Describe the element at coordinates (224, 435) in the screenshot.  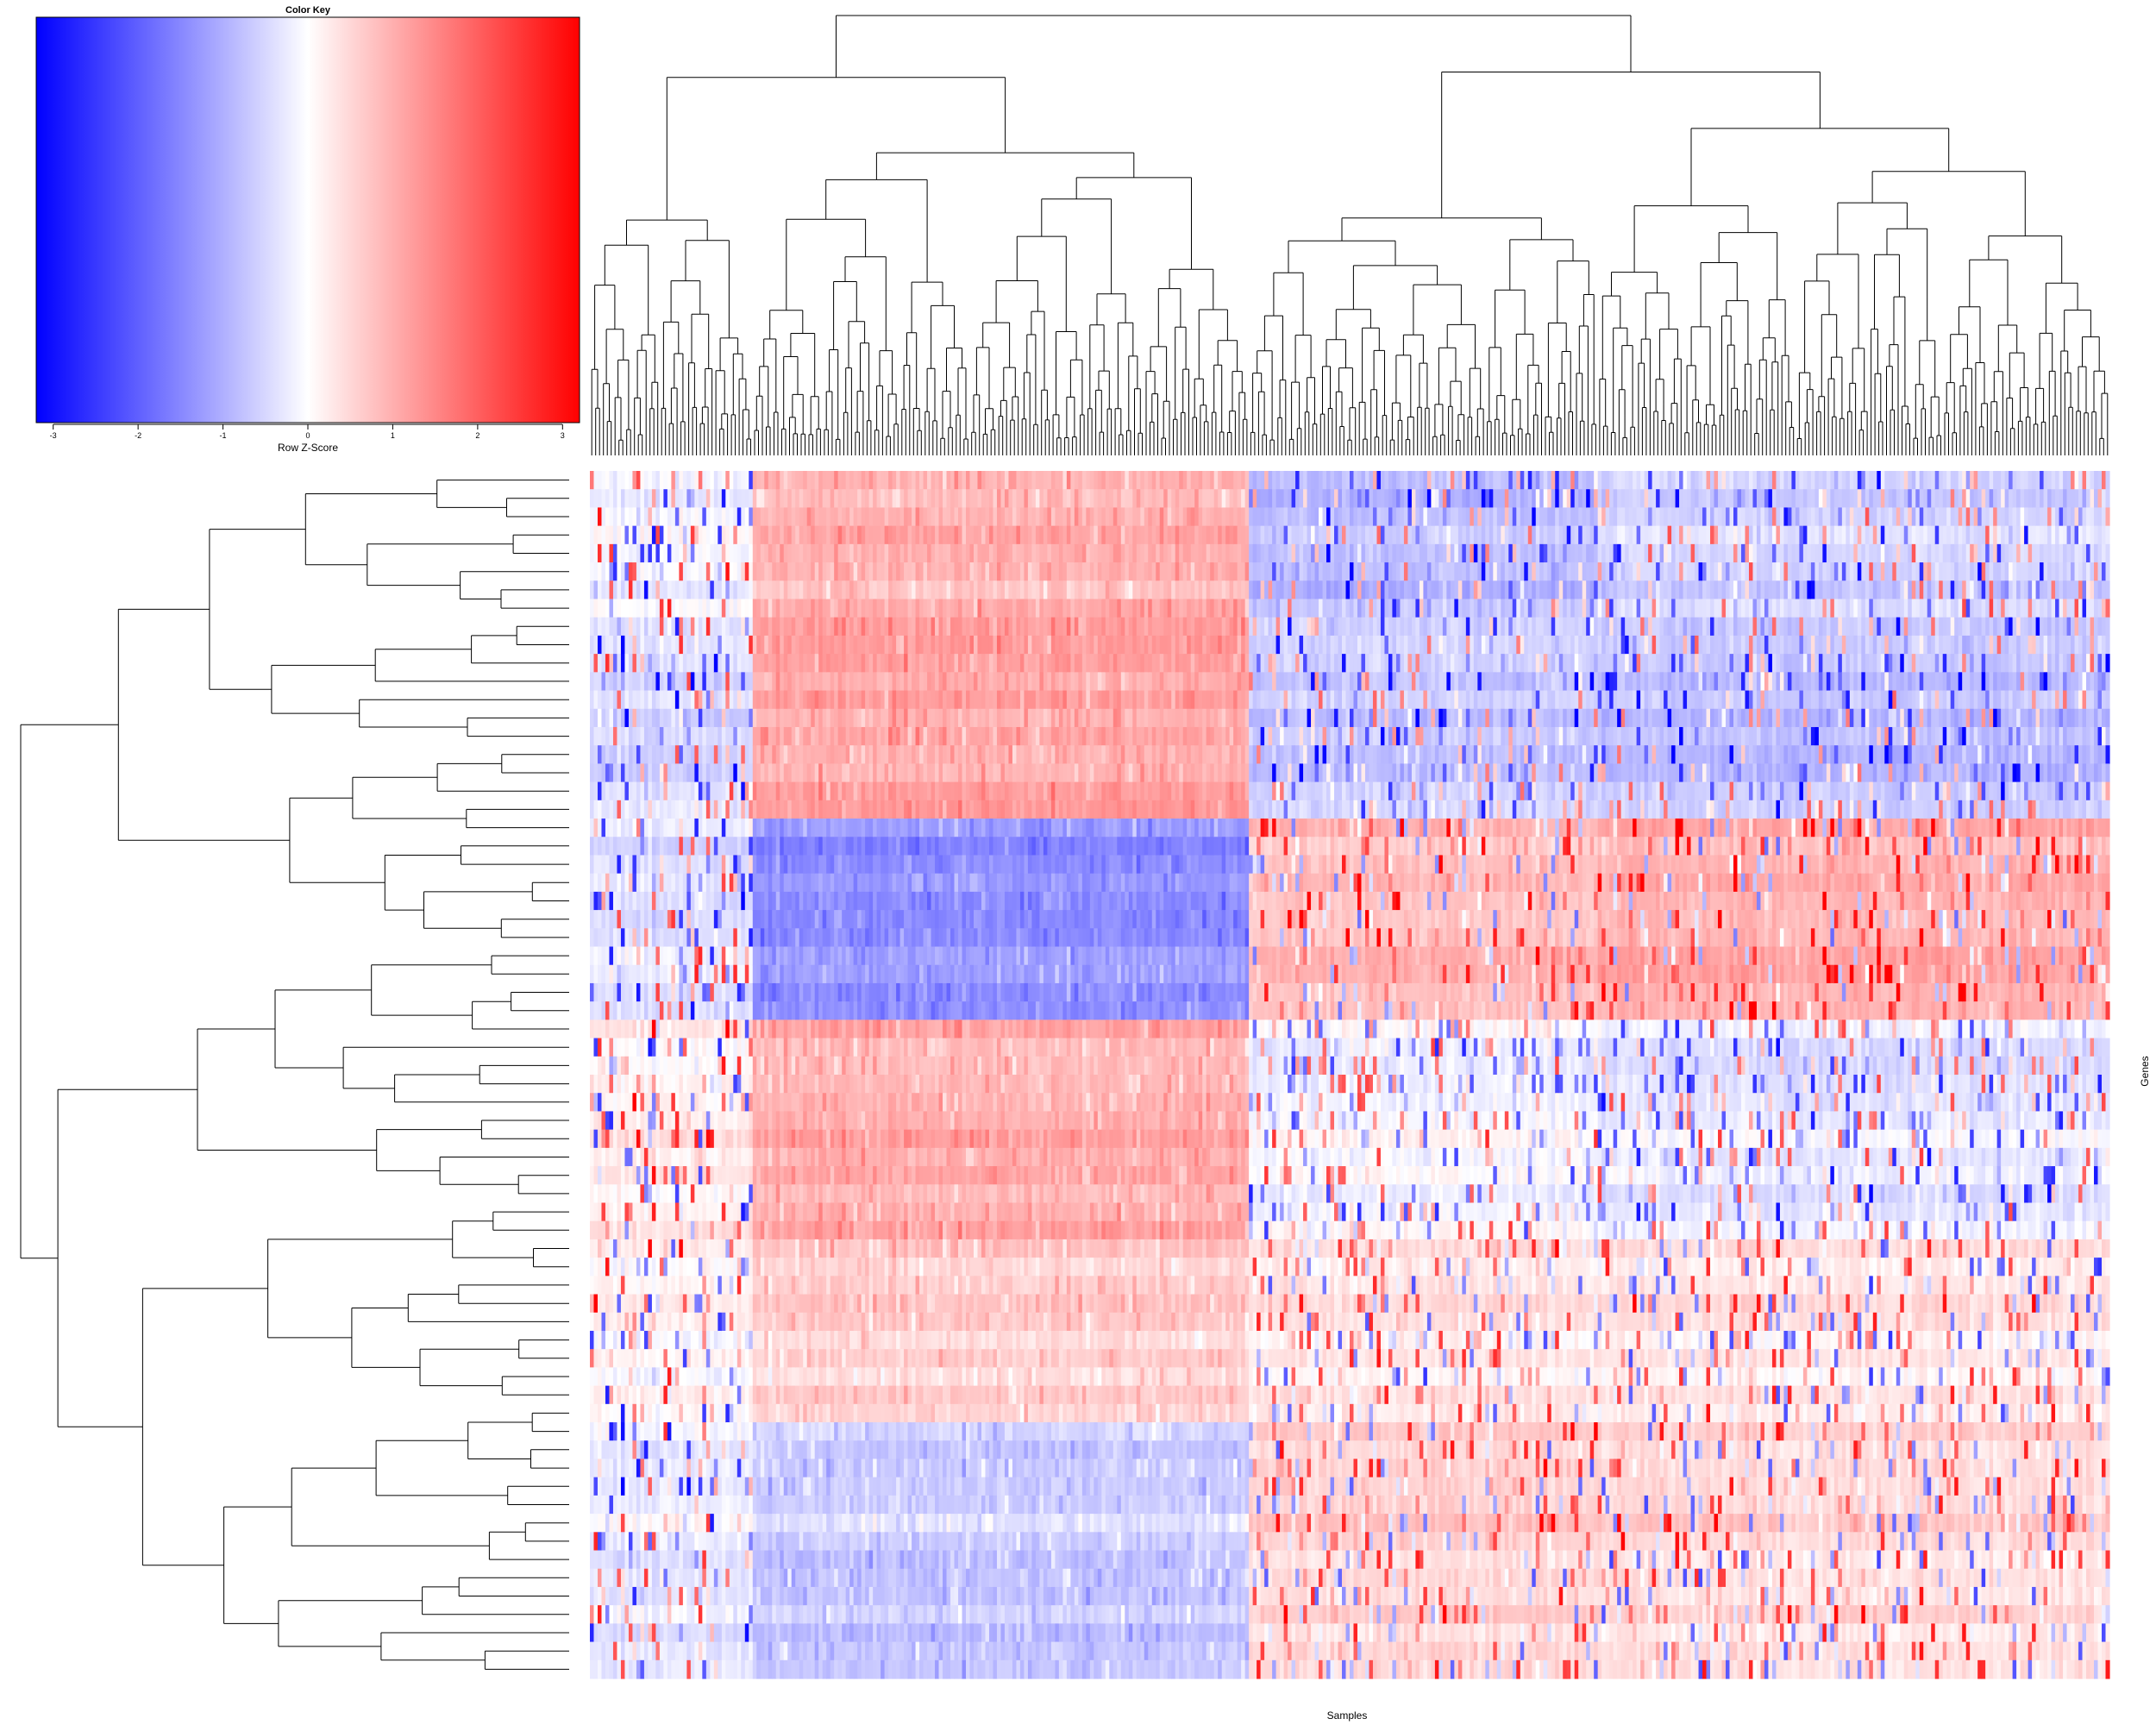
I see `color-key-tick-label: -1` at that location.